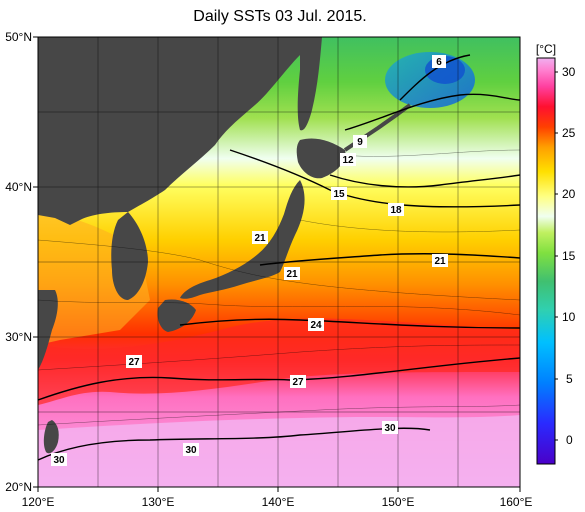  I want to click on lon-label: 120°E, so click(38, 502).